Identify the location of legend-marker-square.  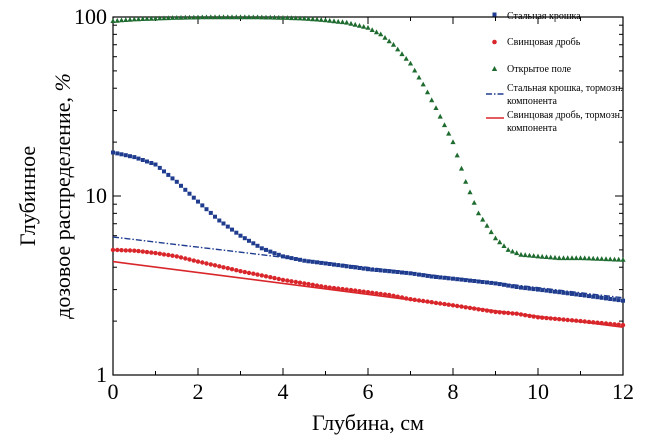
(494, 14).